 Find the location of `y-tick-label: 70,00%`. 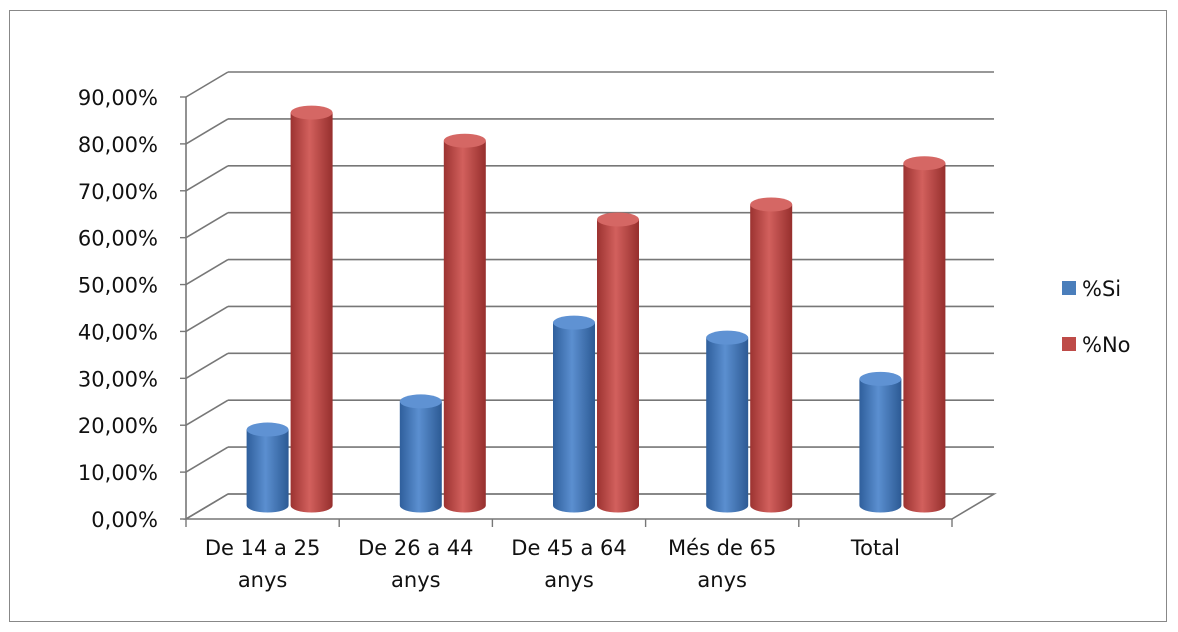

y-tick-label: 70,00% is located at coordinates (118, 192).